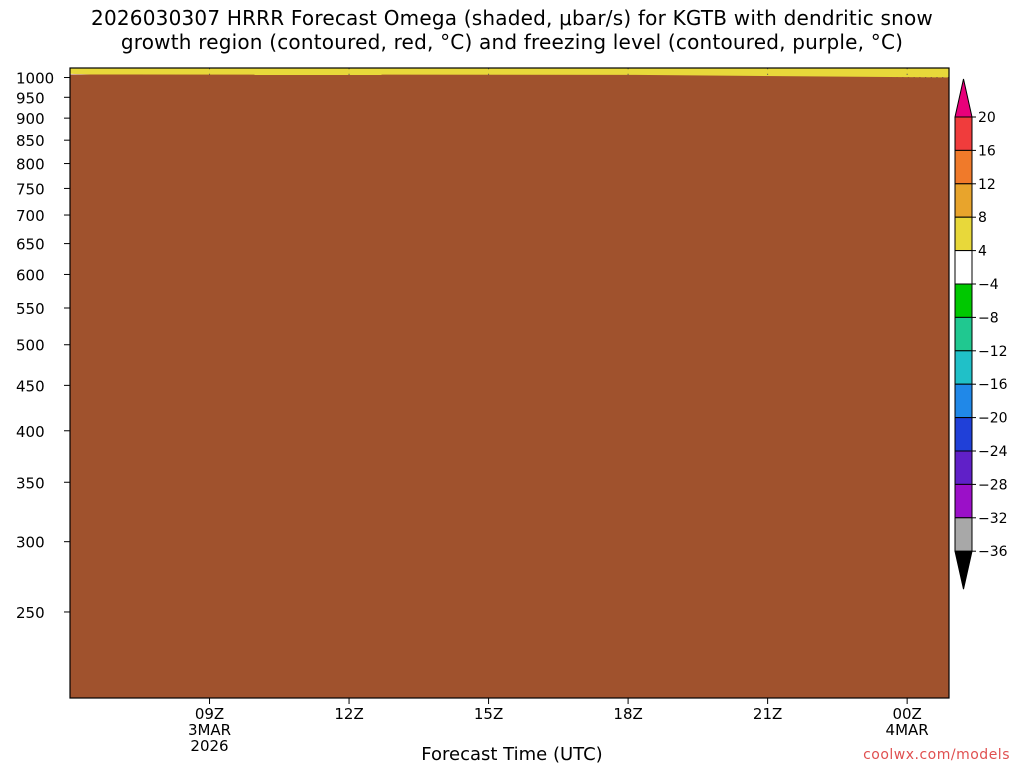 The width and height of the screenshot is (1024, 768). What do you see at coordinates (982, 252) in the screenshot?
I see `colorbar-label-4: 4` at bounding box center [982, 252].